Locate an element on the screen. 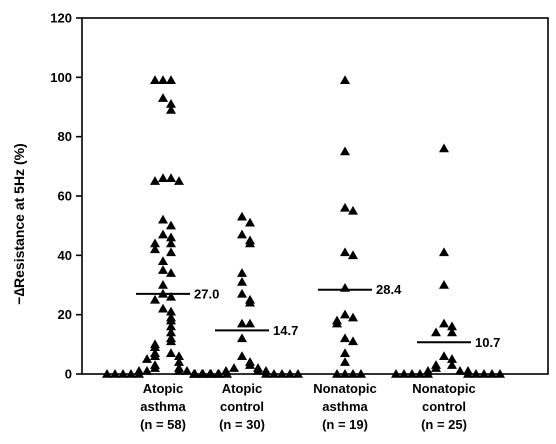 Image resolution: width=556 pixels, height=444 pixels. category-label: asthma is located at coordinates (345, 406).